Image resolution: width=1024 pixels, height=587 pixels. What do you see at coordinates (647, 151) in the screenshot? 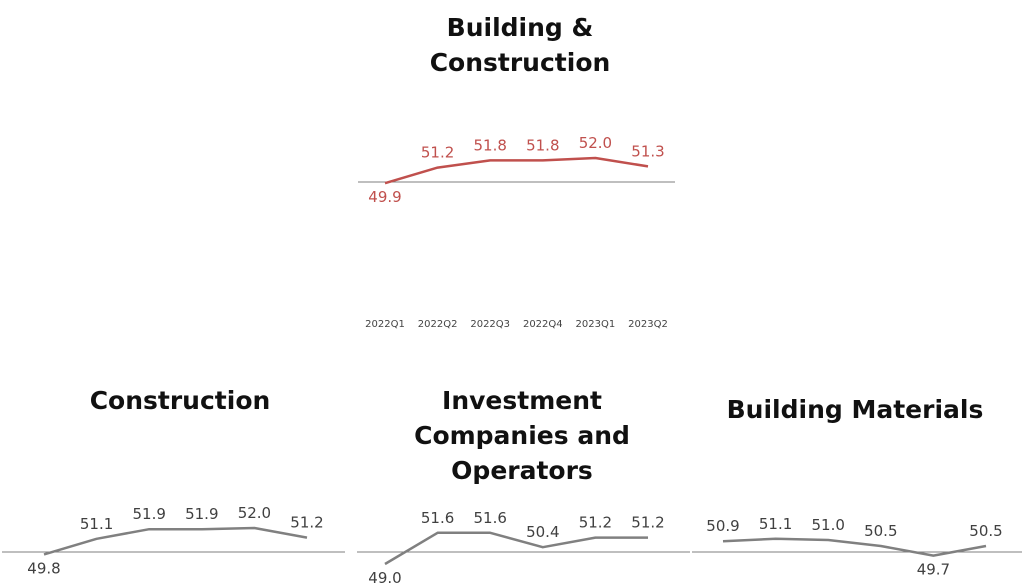
I see `data-label: 51.3` at bounding box center [647, 151].